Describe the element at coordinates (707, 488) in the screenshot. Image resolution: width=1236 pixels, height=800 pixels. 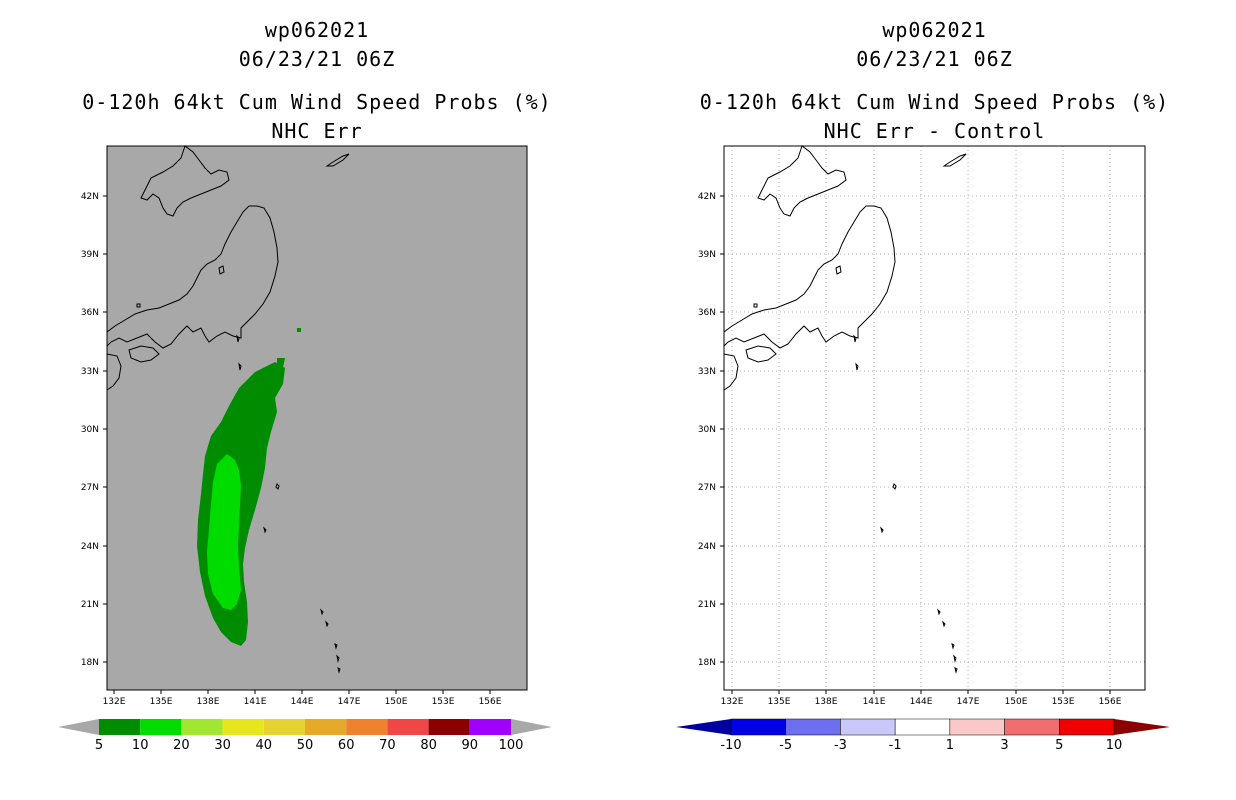
I see `lat-label: 27N` at that location.